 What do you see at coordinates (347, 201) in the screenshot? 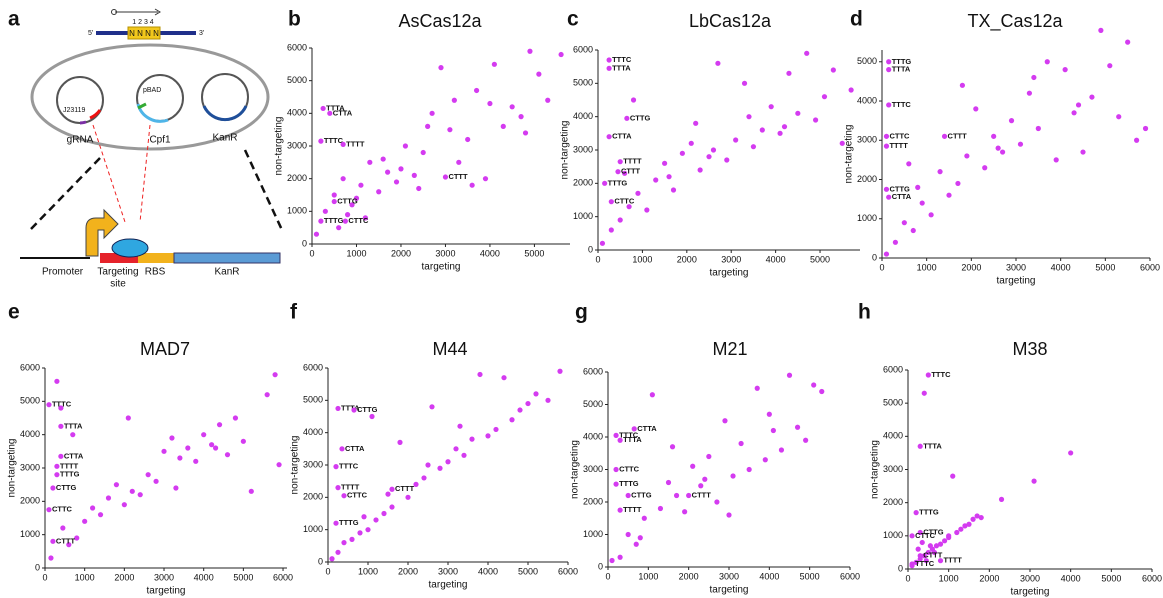
I see `point-label: CTTG` at bounding box center [347, 201].